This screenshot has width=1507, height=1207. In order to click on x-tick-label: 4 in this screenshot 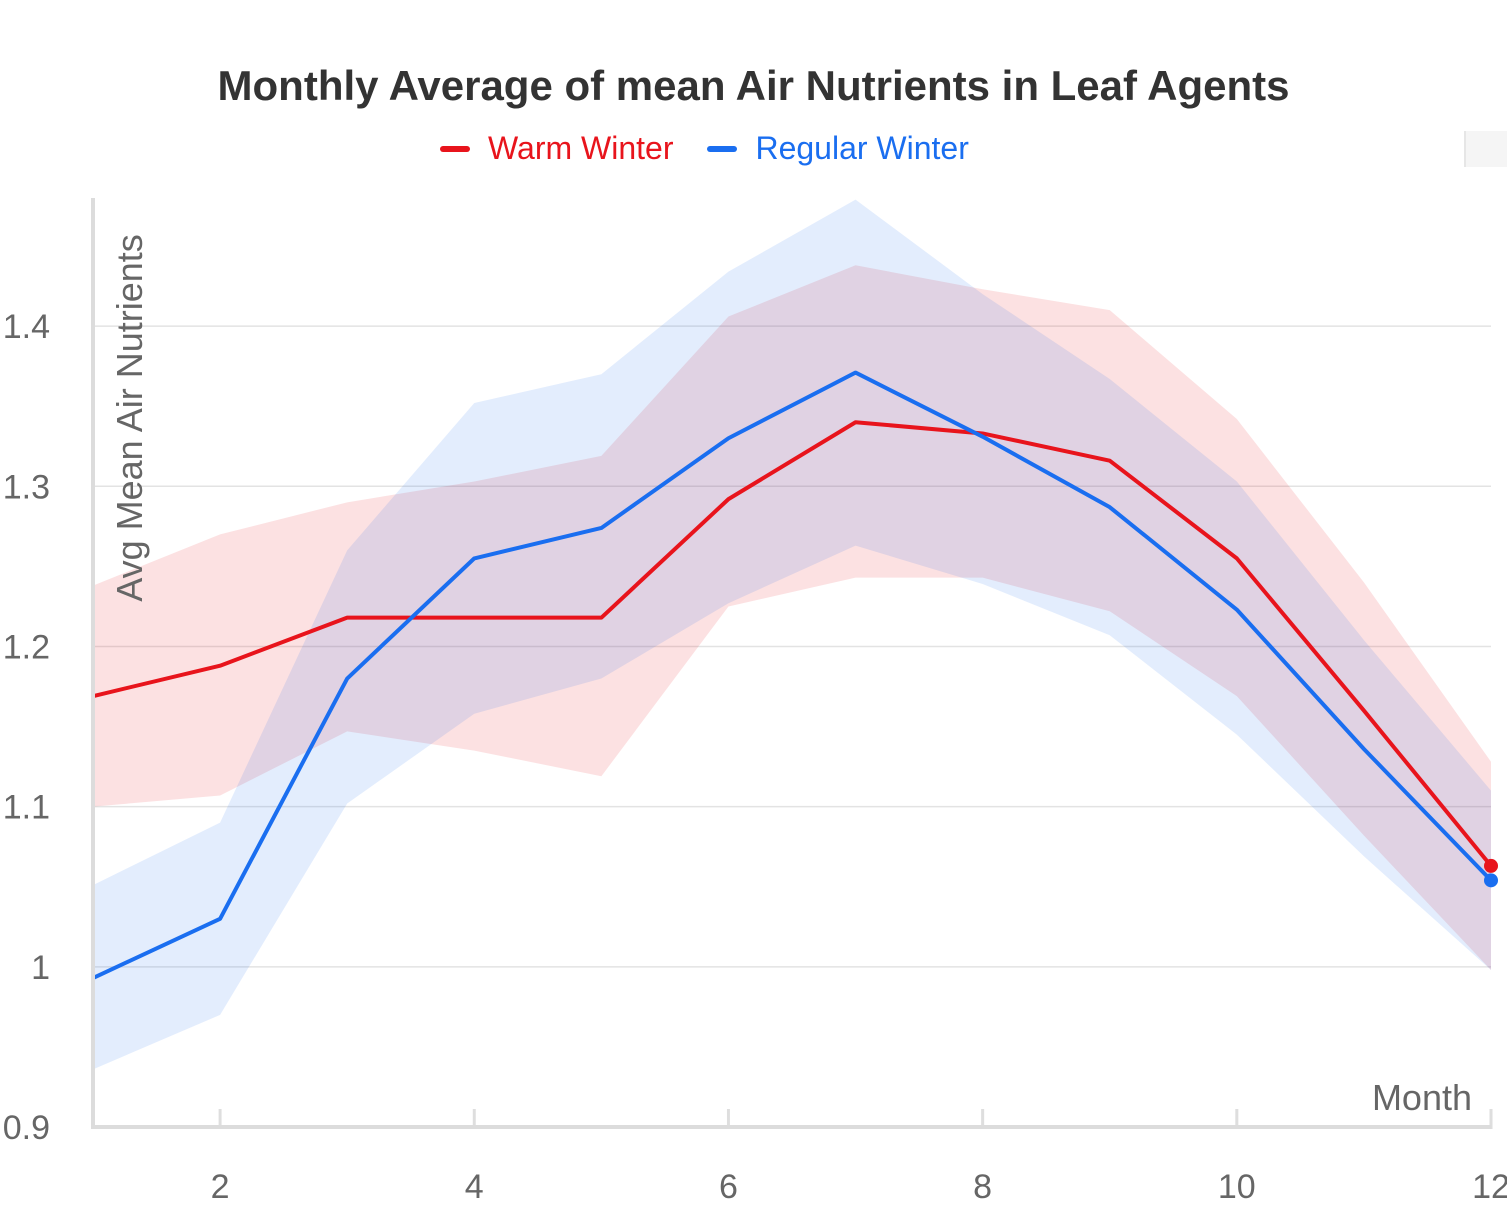, I will do `click(474, 1187)`.